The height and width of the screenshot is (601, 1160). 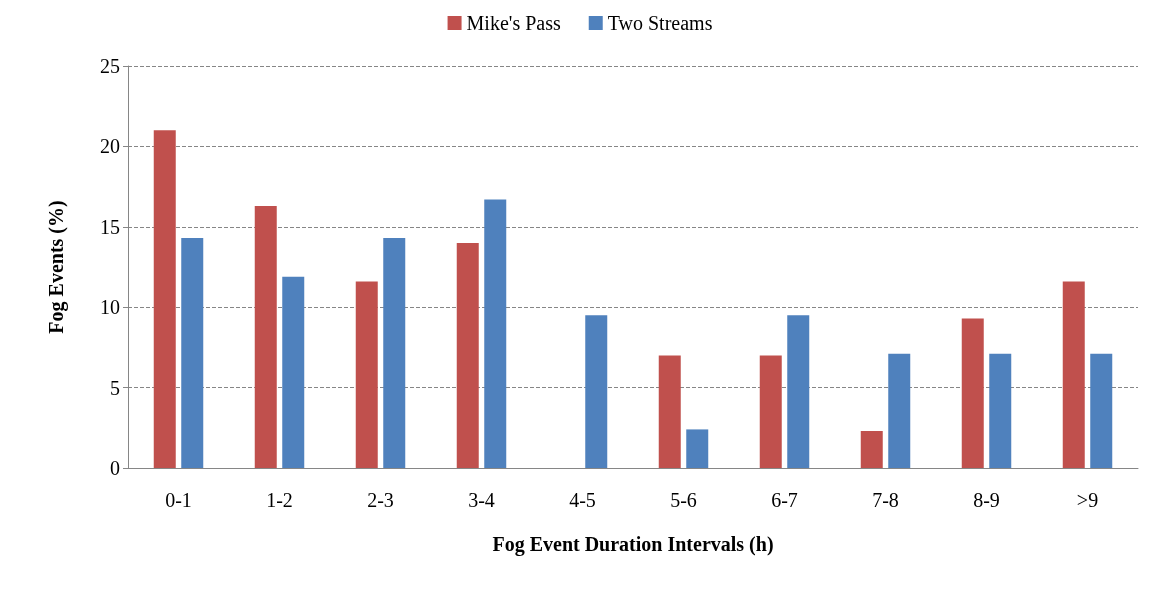 What do you see at coordinates (115, 468) in the screenshot?
I see `y-tick-label: 0` at bounding box center [115, 468].